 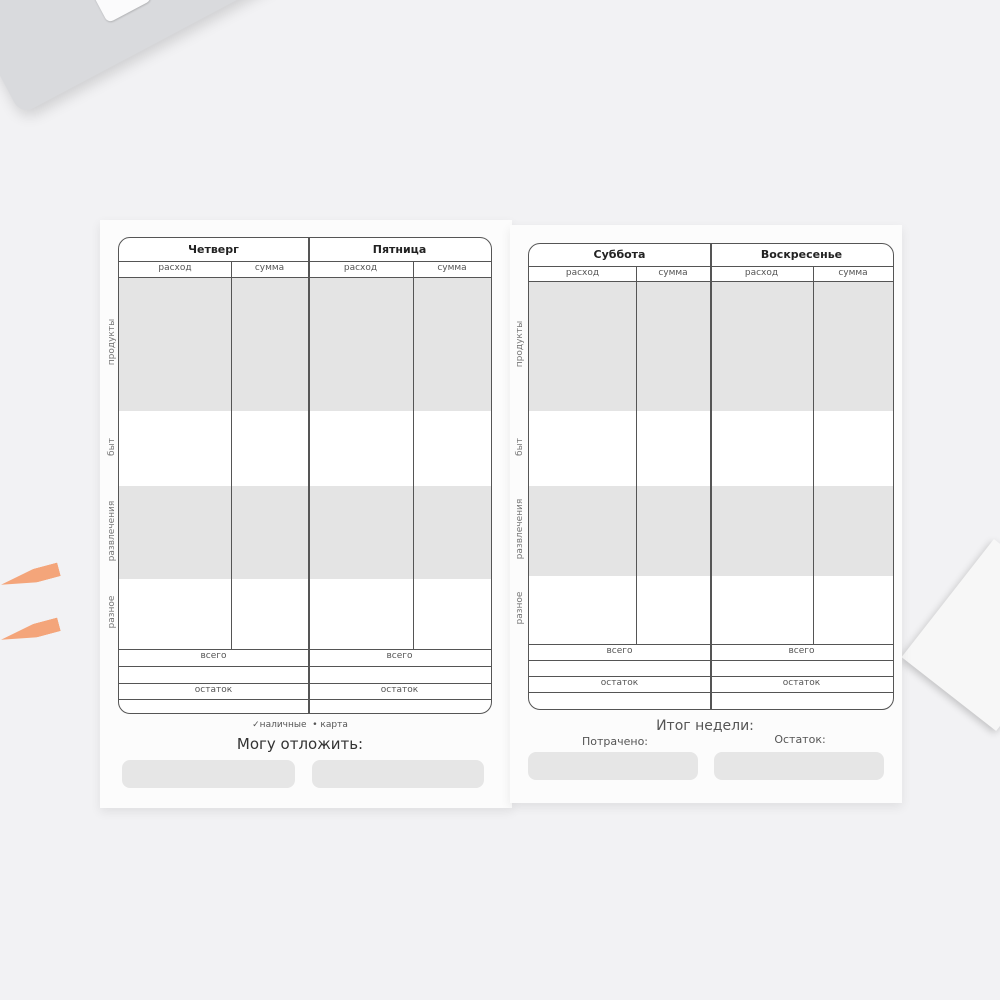 What do you see at coordinates (950, 635) in the screenshot?
I see `spiral-notebook` at bounding box center [950, 635].